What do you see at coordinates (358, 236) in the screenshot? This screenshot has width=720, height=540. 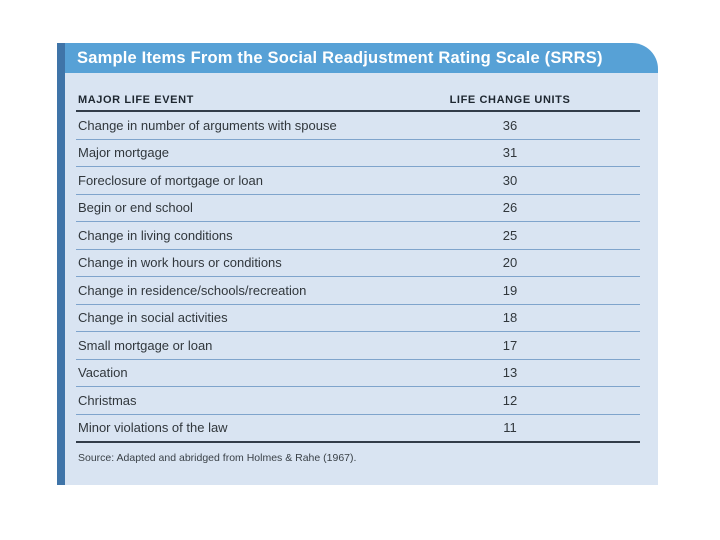 I see `table-row: Change in living conditions 25` at bounding box center [358, 236].